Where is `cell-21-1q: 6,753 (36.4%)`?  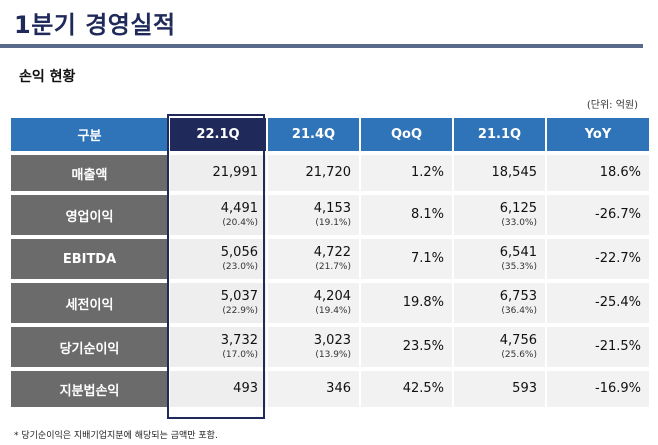
cell-21-1q: 6,753 (36.4%) is located at coordinates (498, 303).